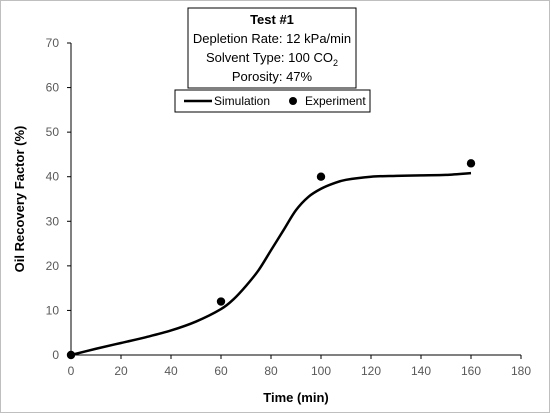 Image resolution: width=550 pixels, height=413 pixels. Describe the element at coordinates (221, 371) in the screenshot. I see `x-tick-label: 60` at that location.